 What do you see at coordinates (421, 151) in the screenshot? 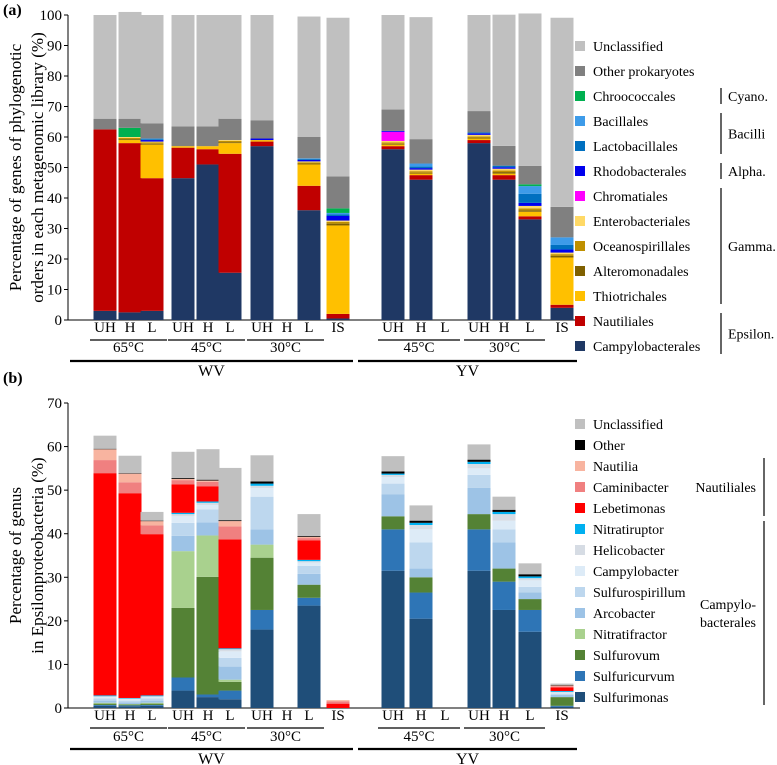
I see `bar-segment-other-prokaryotes` at bounding box center [421, 151].